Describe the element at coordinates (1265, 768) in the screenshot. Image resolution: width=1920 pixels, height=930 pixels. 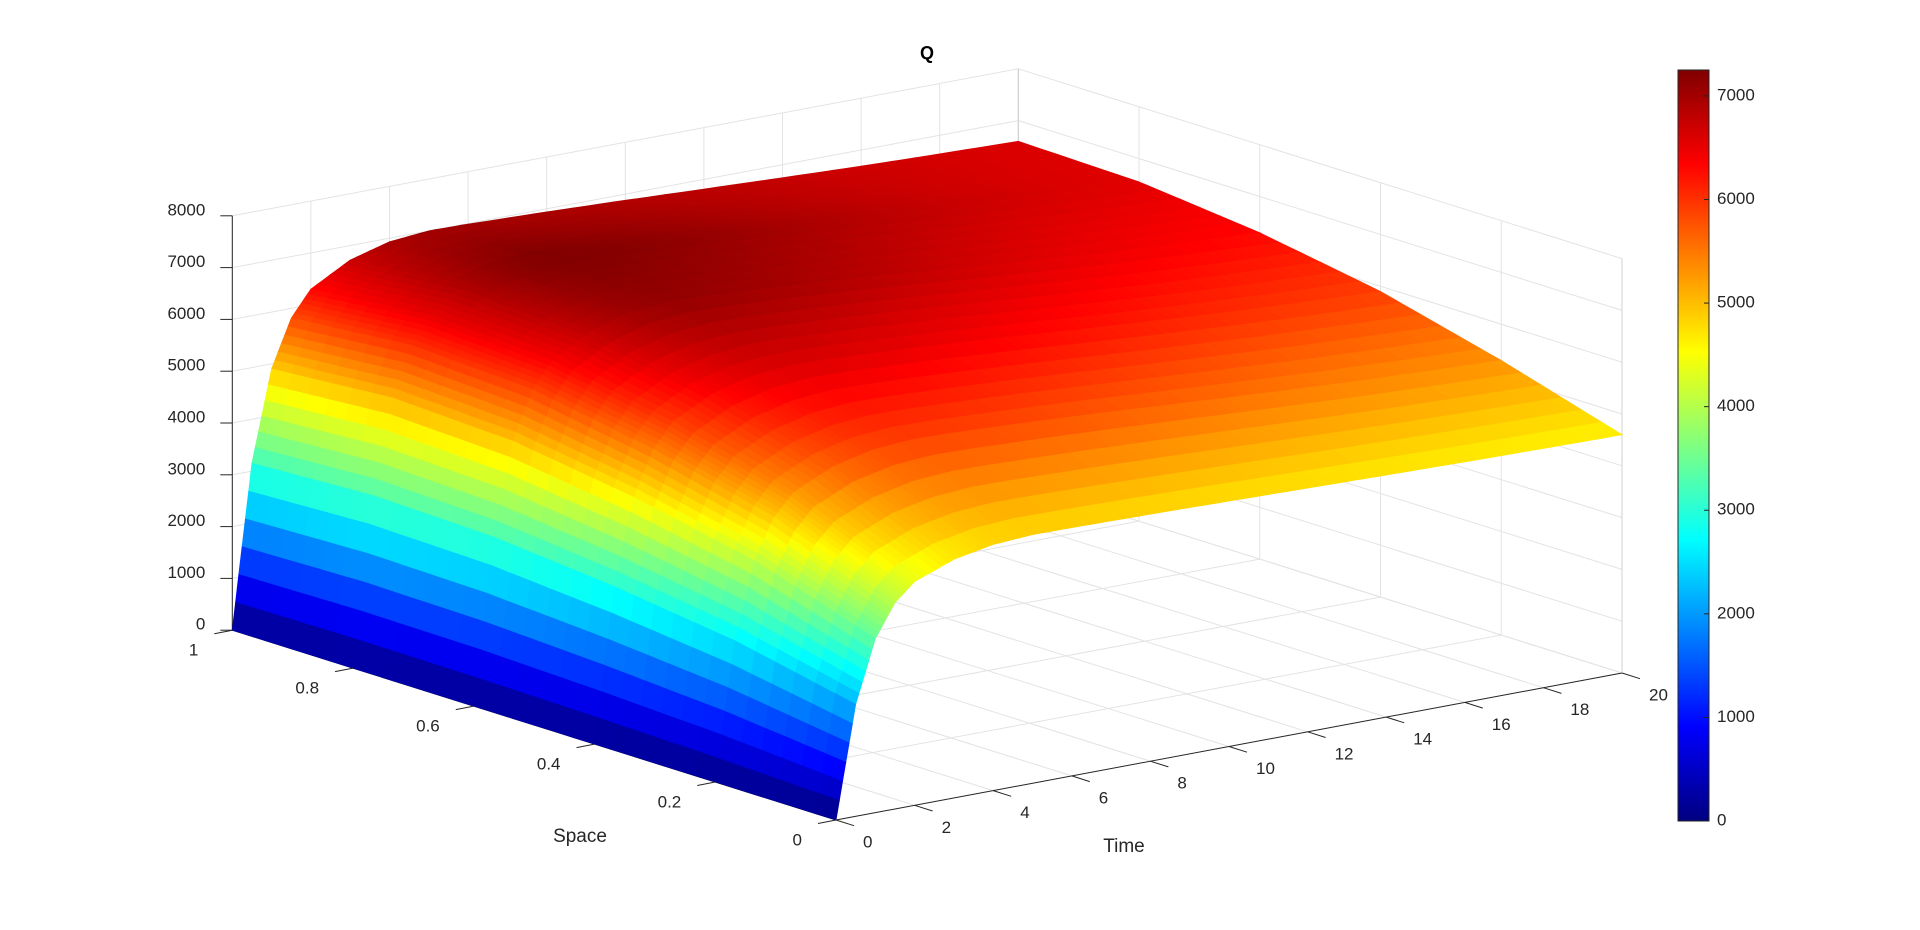
I see `x-tick-label: 10` at that location.